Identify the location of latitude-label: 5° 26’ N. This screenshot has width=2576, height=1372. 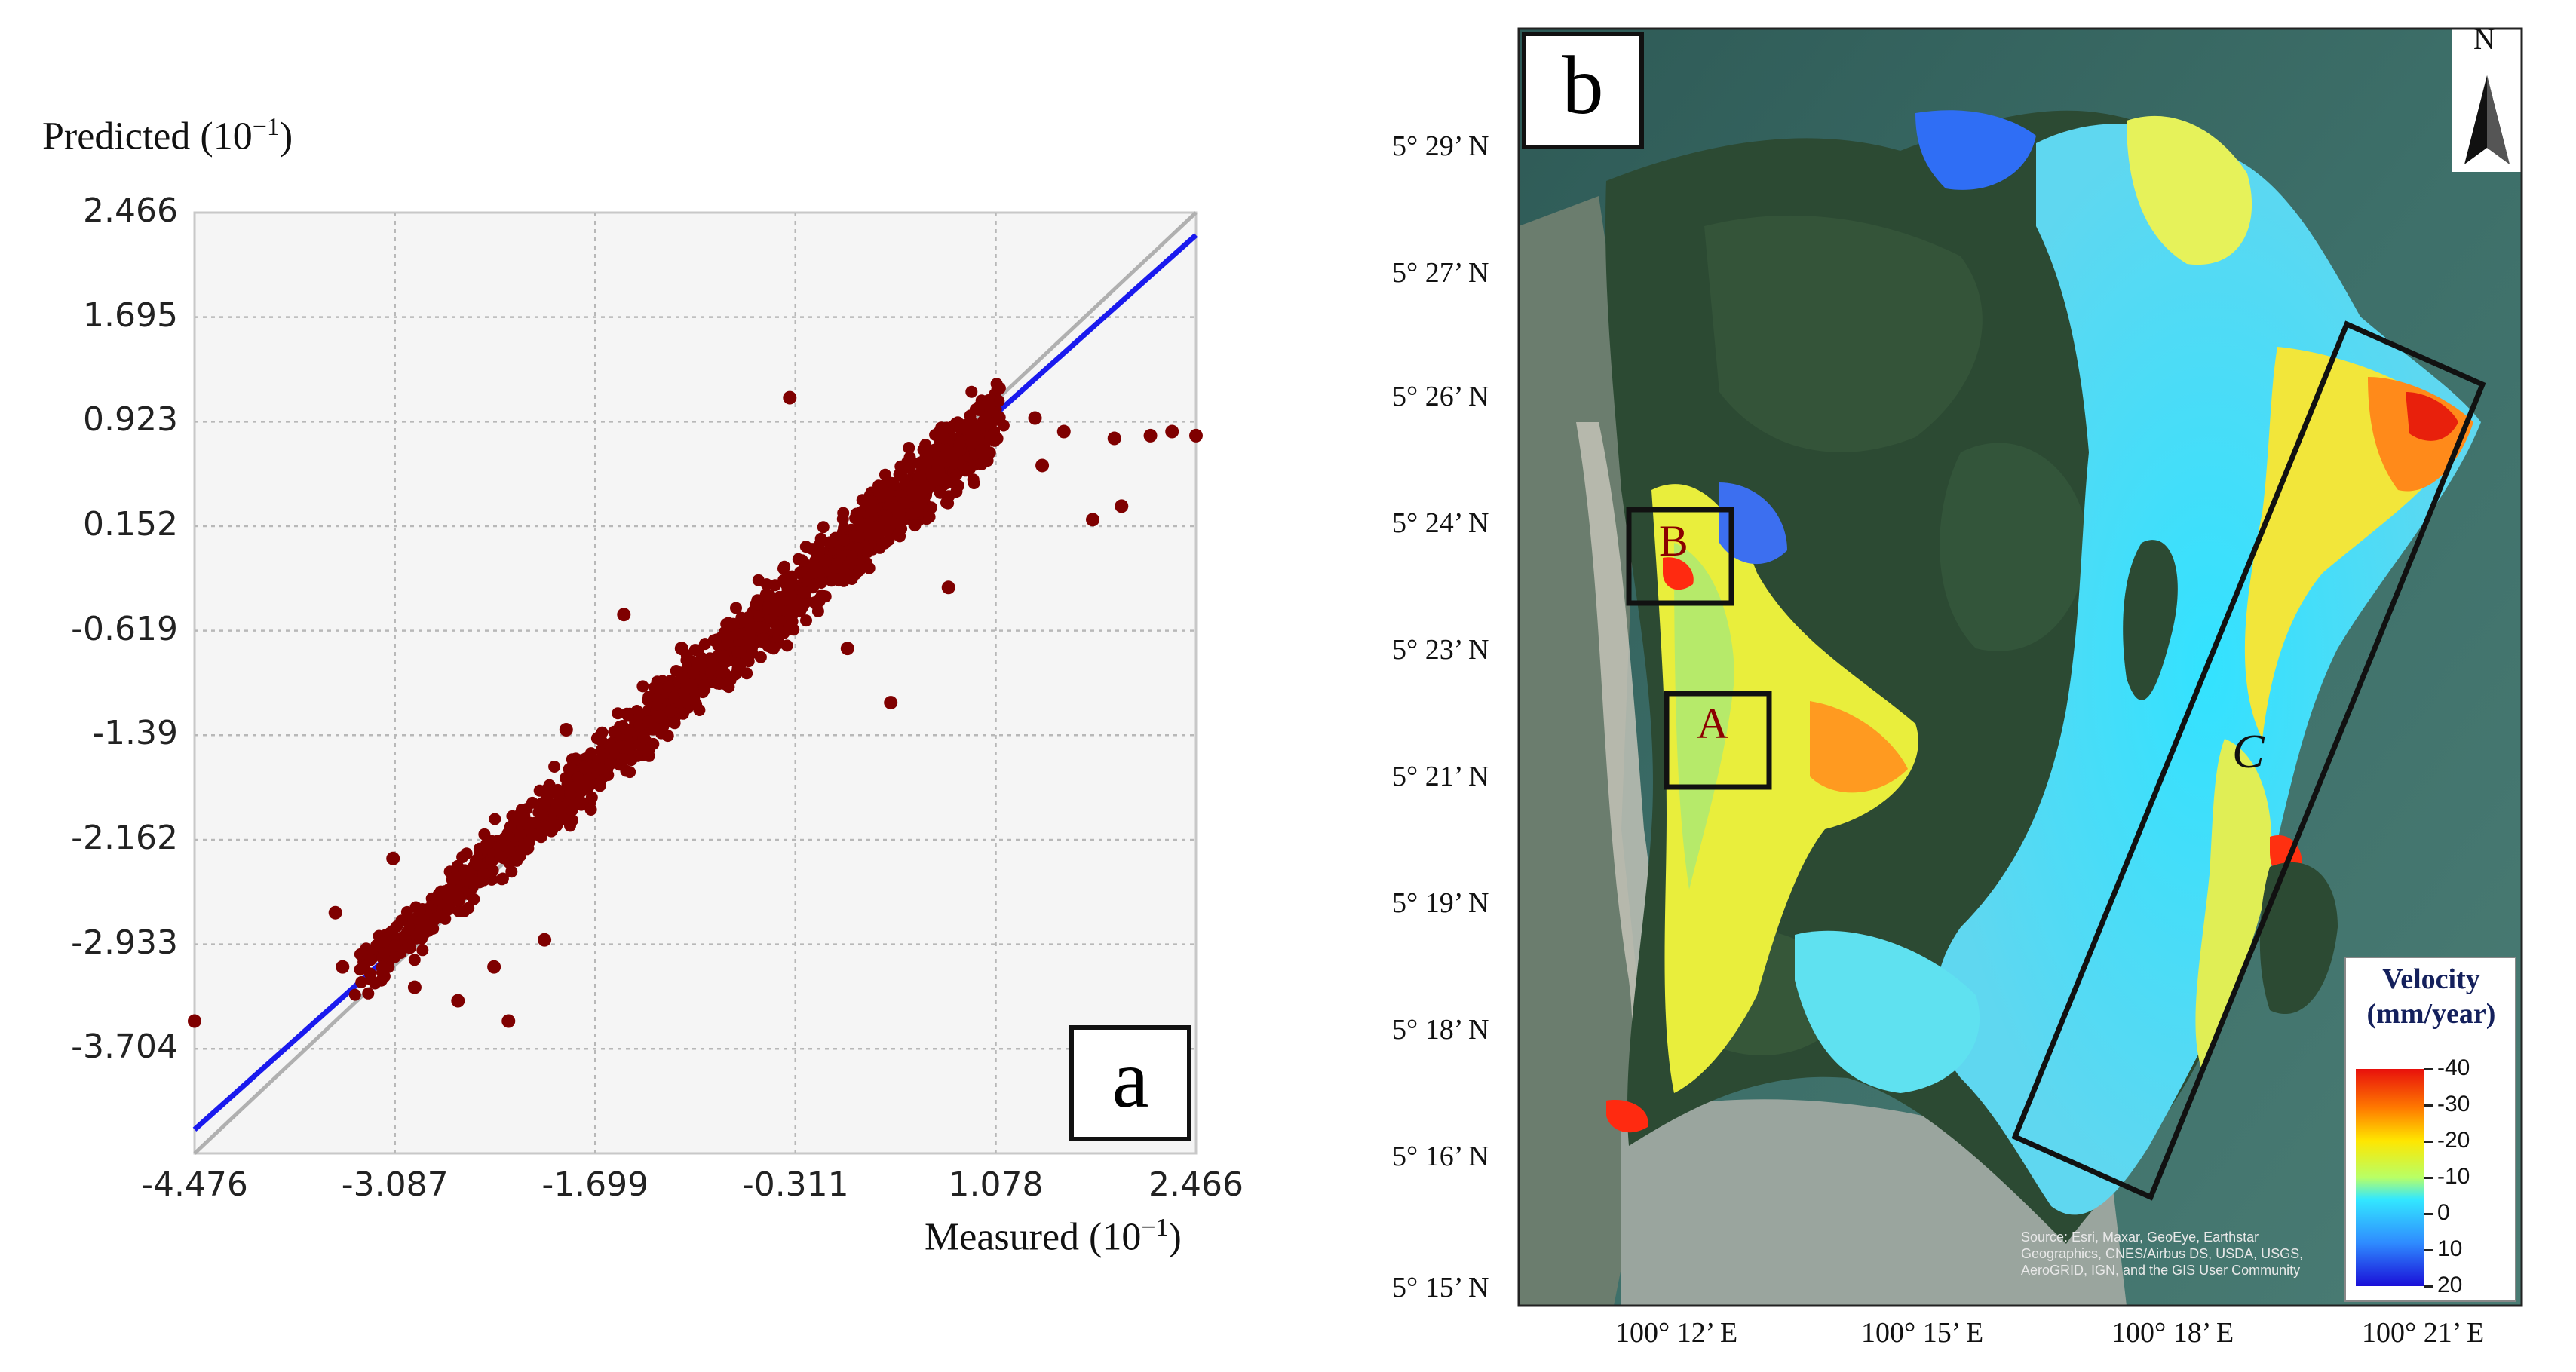
(1440, 396).